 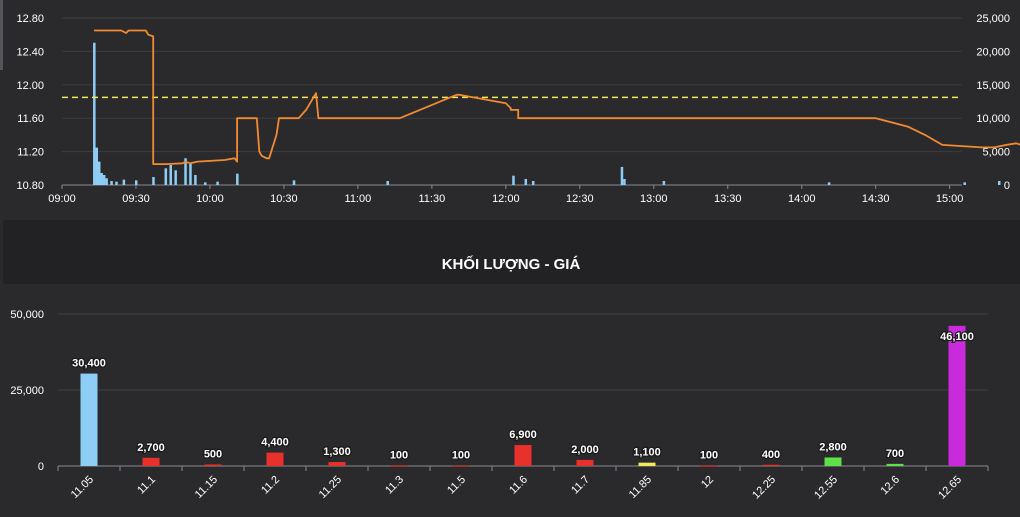 I want to click on bar-value-label: 46,100, so click(x=957, y=337).